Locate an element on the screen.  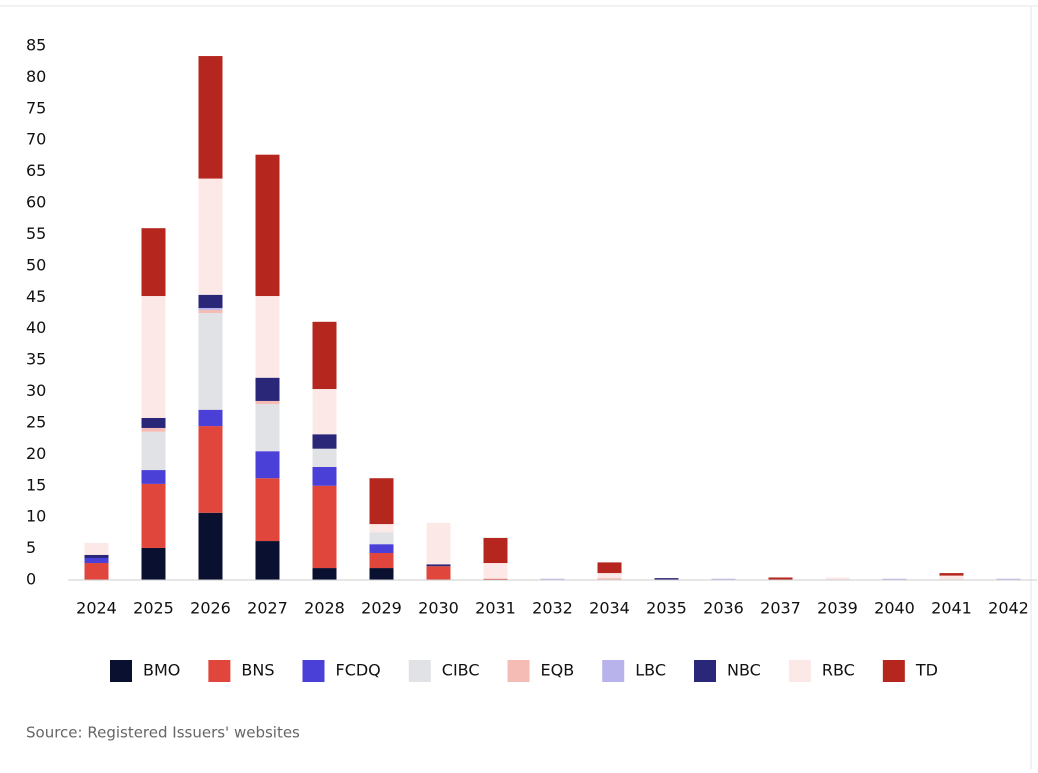
x-tick-label: 2024 is located at coordinates (96, 608).